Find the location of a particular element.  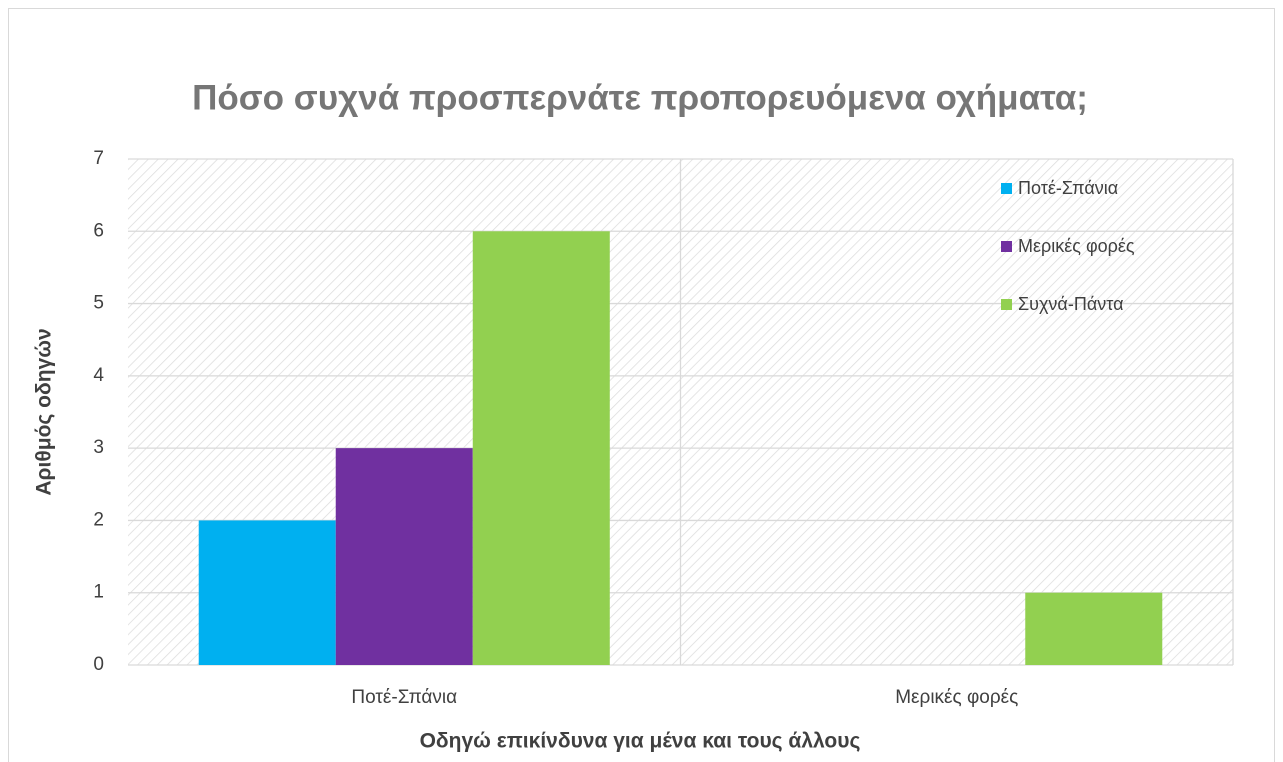

x-tick-label: Μερικές φορές is located at coordinates (956, 697).